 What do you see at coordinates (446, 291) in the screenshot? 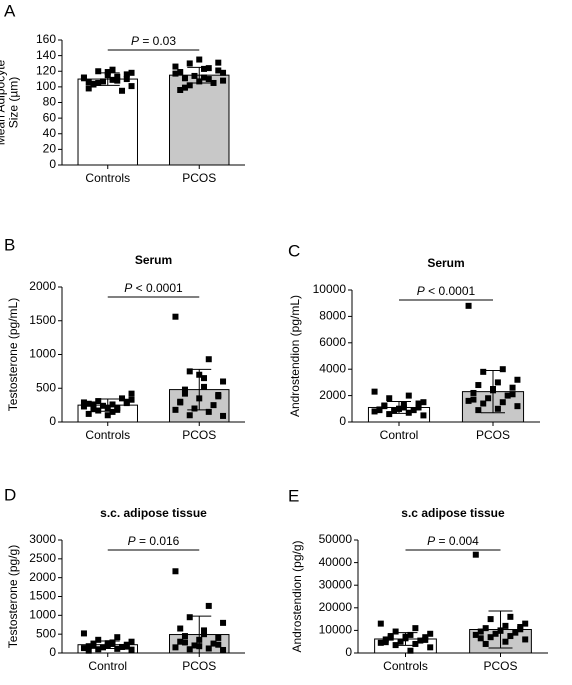
I see `p-value: P < 0.0001` at bounding box center [446, 291].